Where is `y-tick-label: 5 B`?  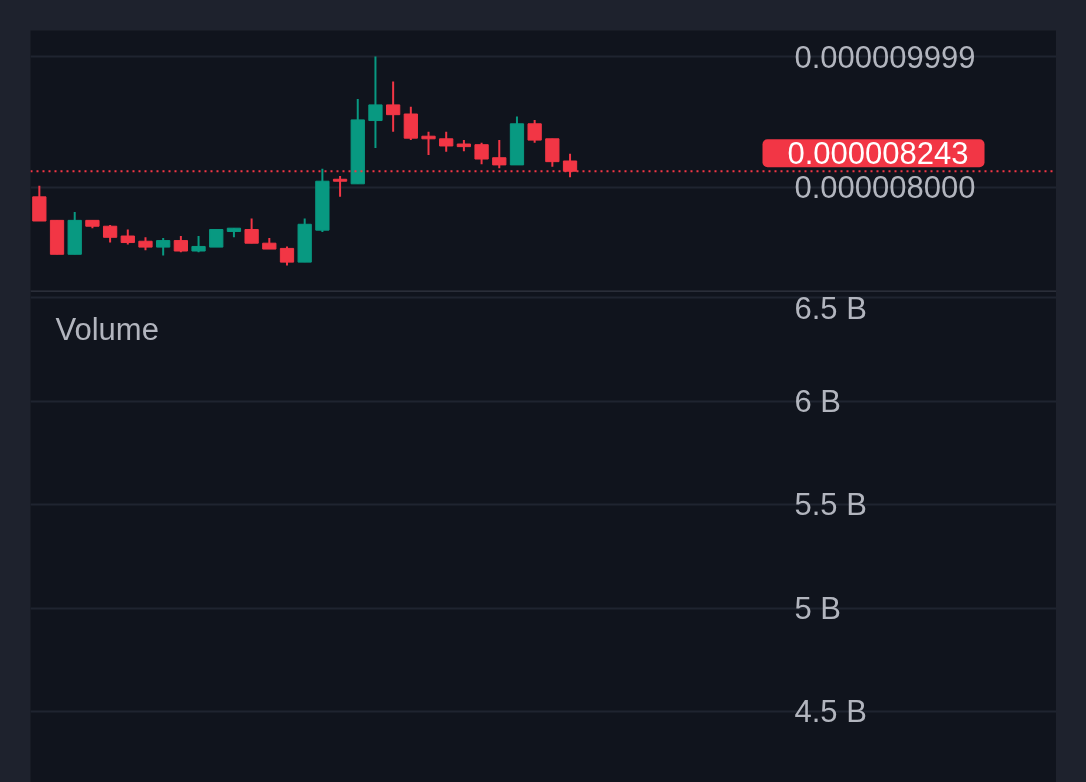
y-tick-label: 5 B is located at coordinates (818, 608).